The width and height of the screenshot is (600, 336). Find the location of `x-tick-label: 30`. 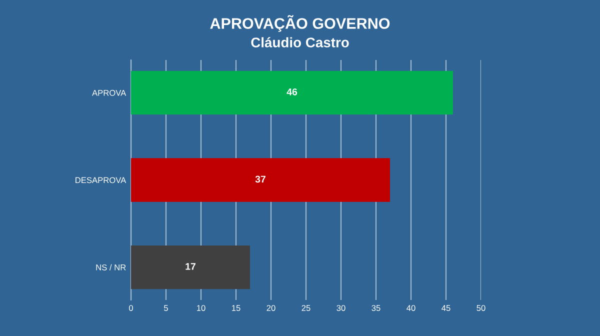

x-tick-label: 30 is located at coordinates (341, 308).